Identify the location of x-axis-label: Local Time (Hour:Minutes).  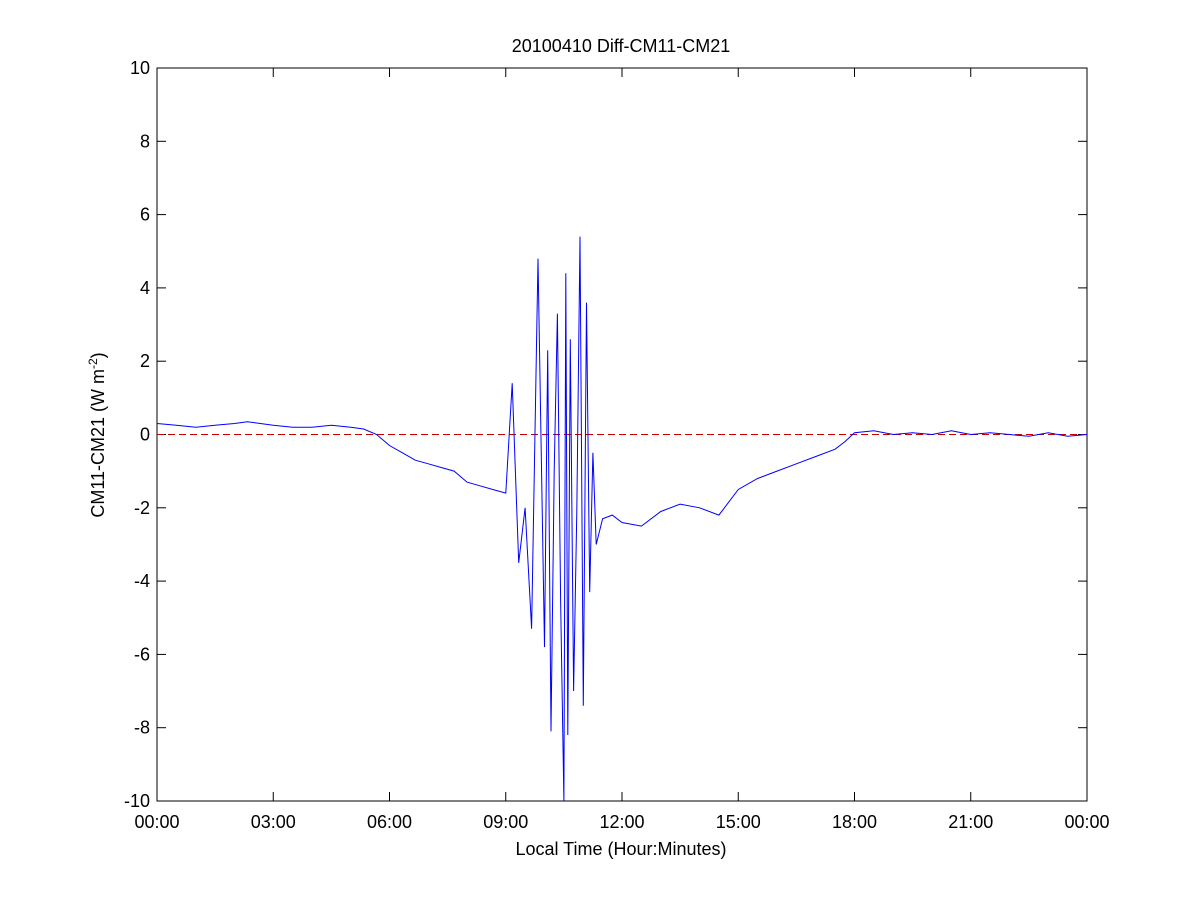
(620, 849).